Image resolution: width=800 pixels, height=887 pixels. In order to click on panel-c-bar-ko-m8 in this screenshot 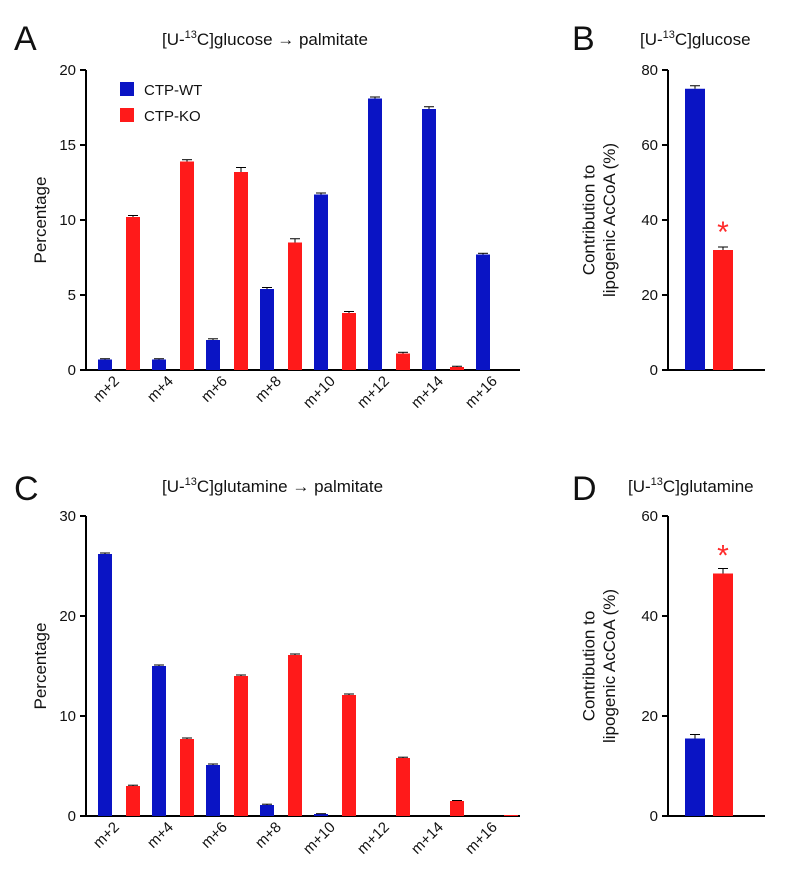, I will do `click(295, 735)`.